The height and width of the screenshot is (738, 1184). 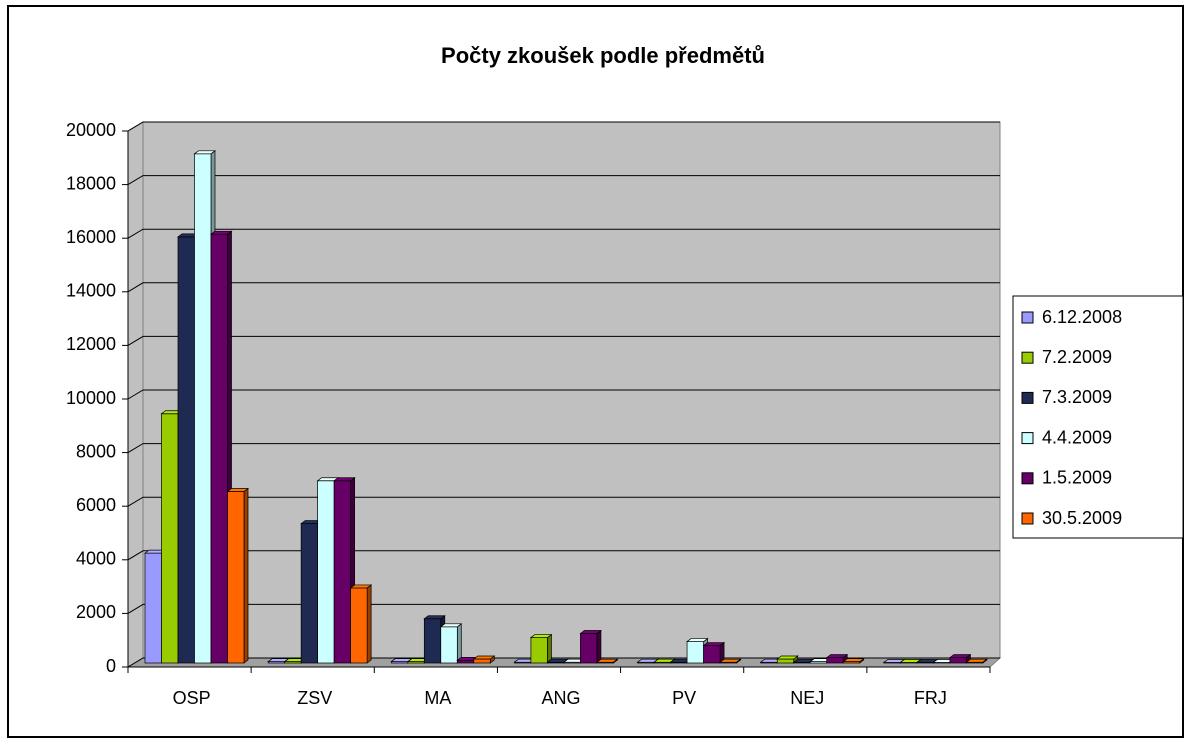 What do you see at coordinates (1077, 397) in the screenshot?
I see `legend-label: 7.3.2009` at bounding box center [1077, 397].